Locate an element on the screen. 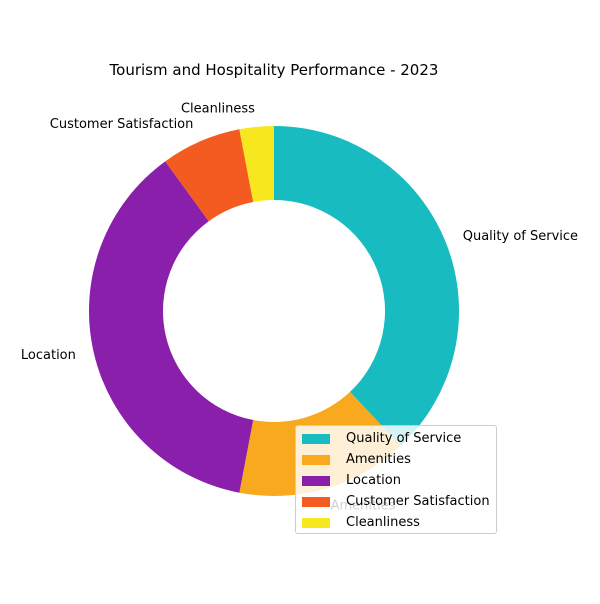  legend-item-amenities: Amenities is located at coordinates (356, 460).